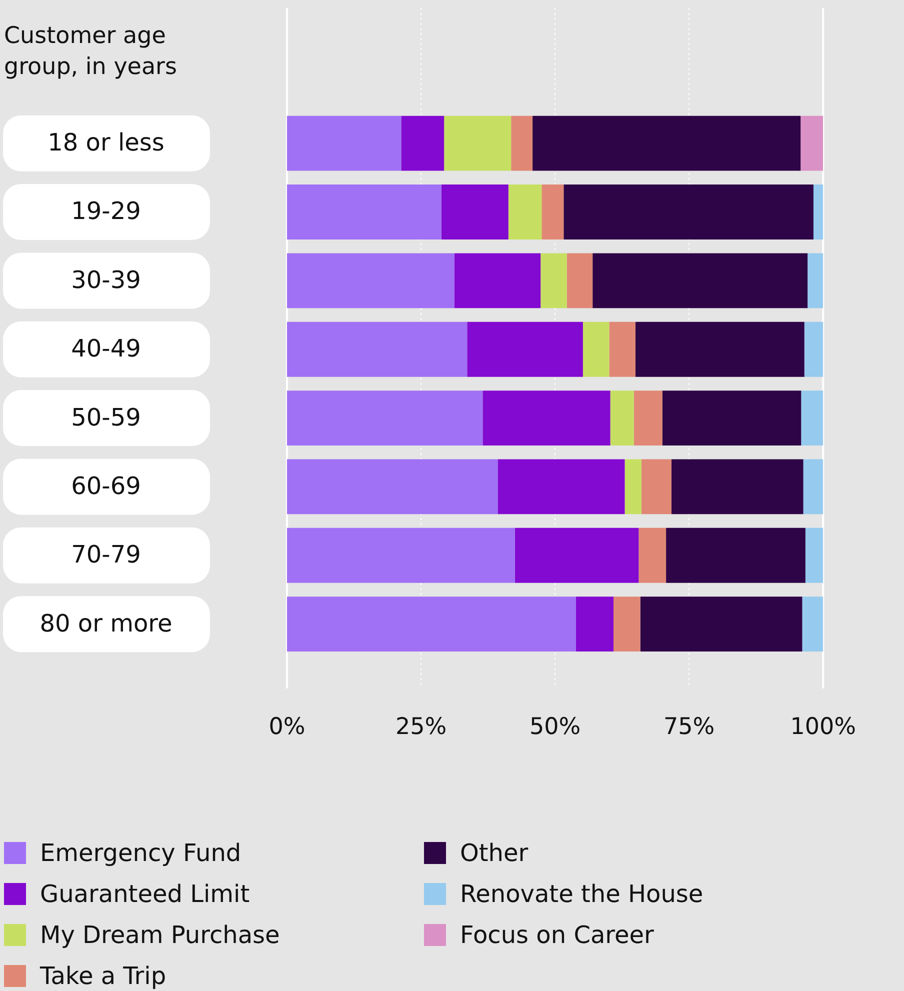  Describe the element at coordinates (106, 142) in the screenshot. I see `y-tick-label: 18 or less` at that location.